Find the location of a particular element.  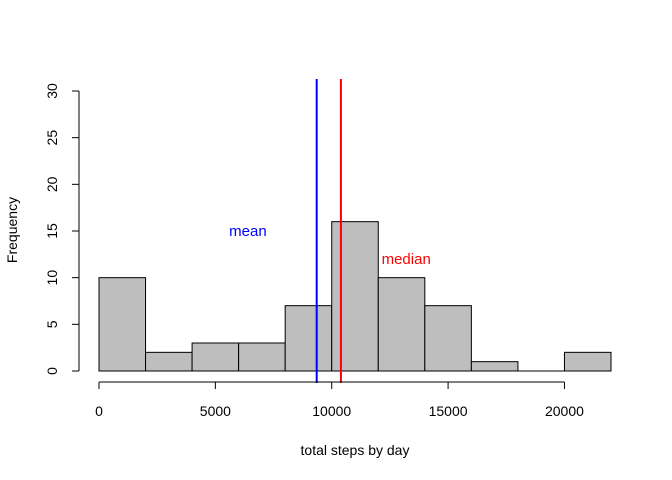

y-axis: 0 5 10 15 20 25 30 is located at coordinates (62, 229).